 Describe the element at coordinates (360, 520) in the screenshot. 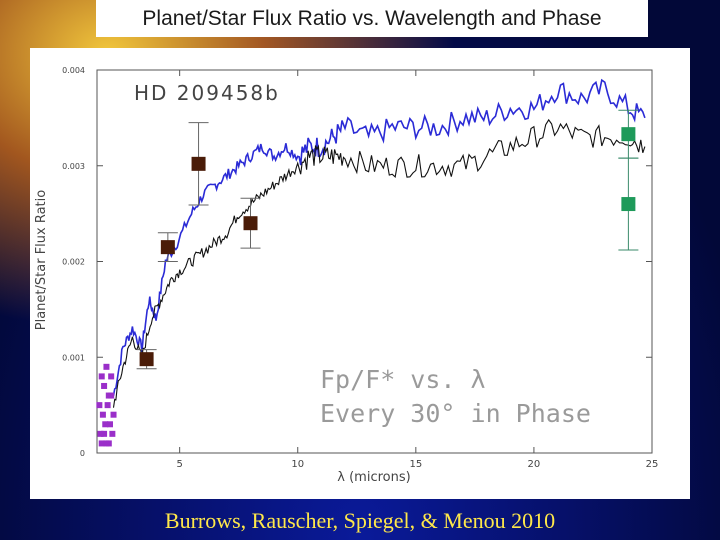

I see `slide-credit: Burrows, Rauscher, Spiegel, & Menou 2010` at that location.